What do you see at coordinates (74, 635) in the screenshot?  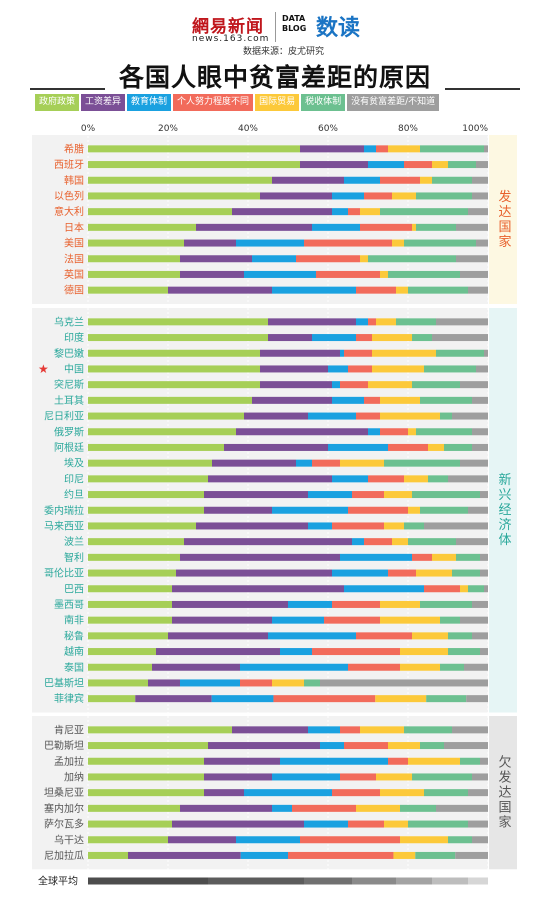 I see `row-label: 秘鲁` at bounding box center [74, 635].